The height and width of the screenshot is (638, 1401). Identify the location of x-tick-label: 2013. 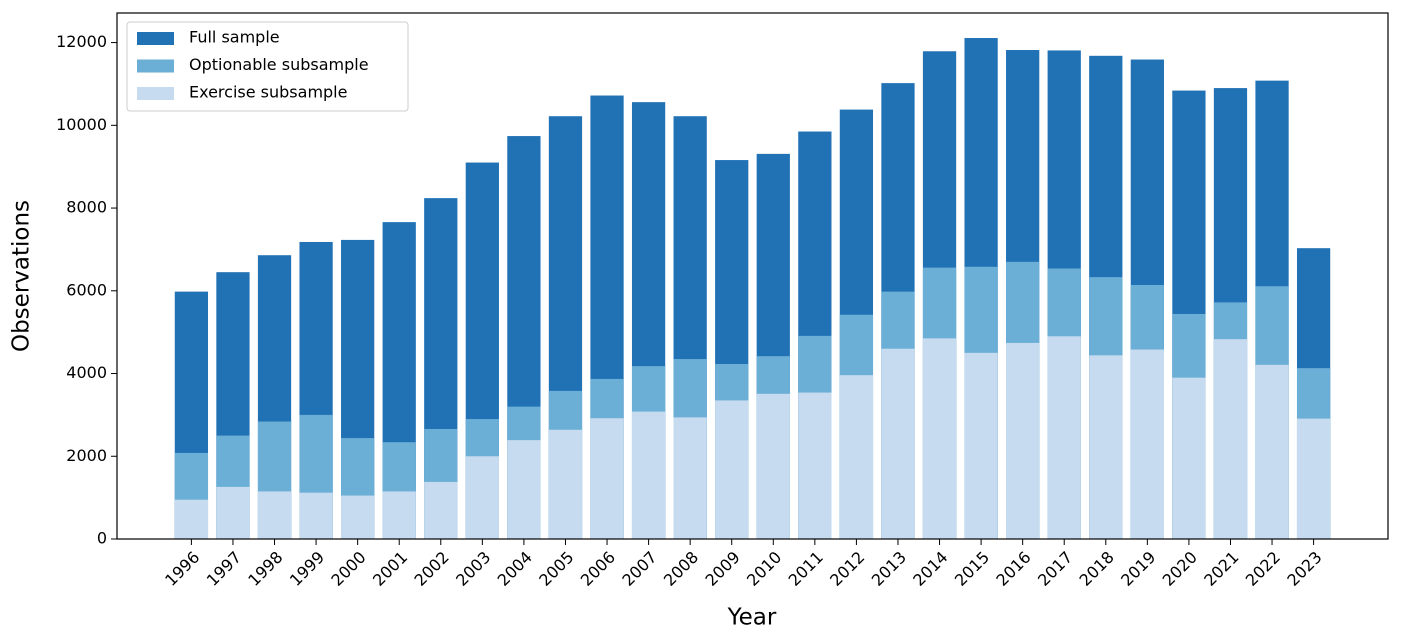
(889, 569).